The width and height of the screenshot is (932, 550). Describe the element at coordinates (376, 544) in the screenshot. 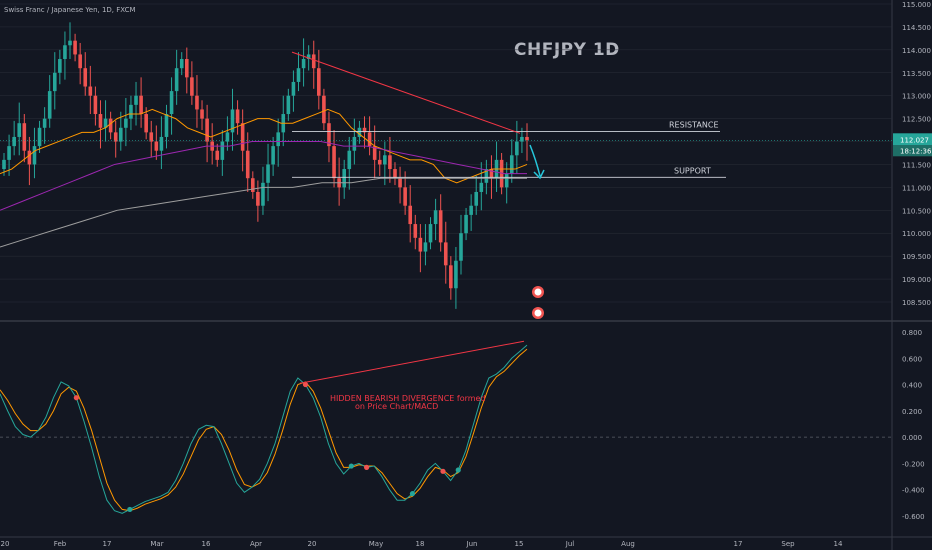

I see `x-tick-label: May` at that location.